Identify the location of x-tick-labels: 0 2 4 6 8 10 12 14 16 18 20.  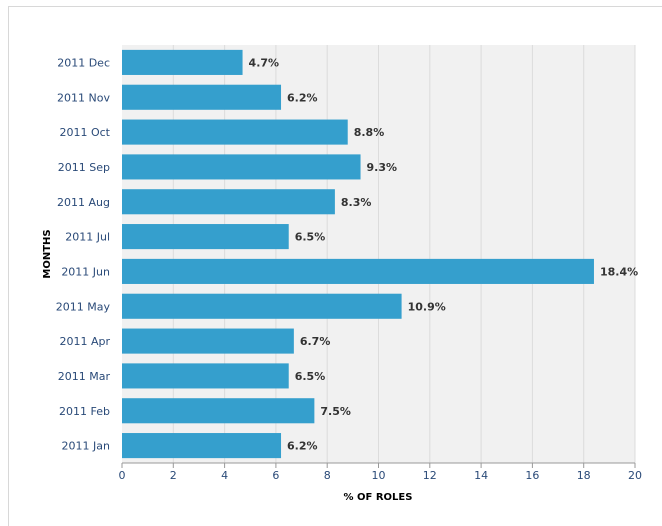
(380, 472).